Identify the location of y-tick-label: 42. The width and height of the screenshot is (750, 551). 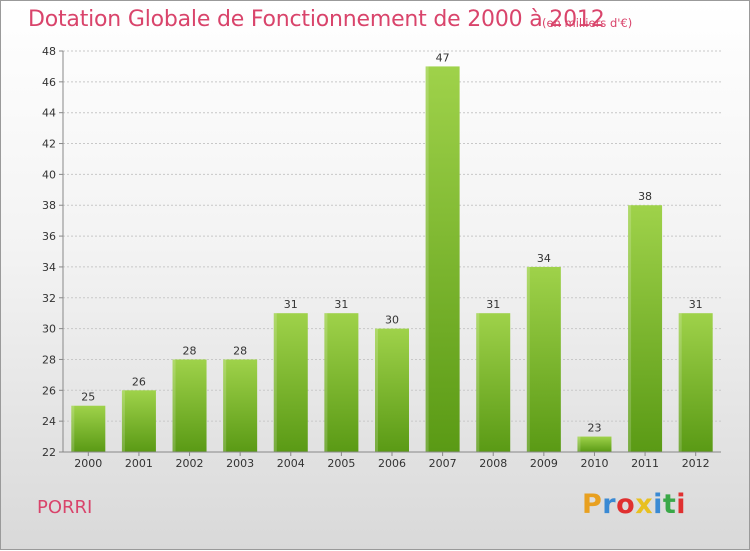
(49, 144).